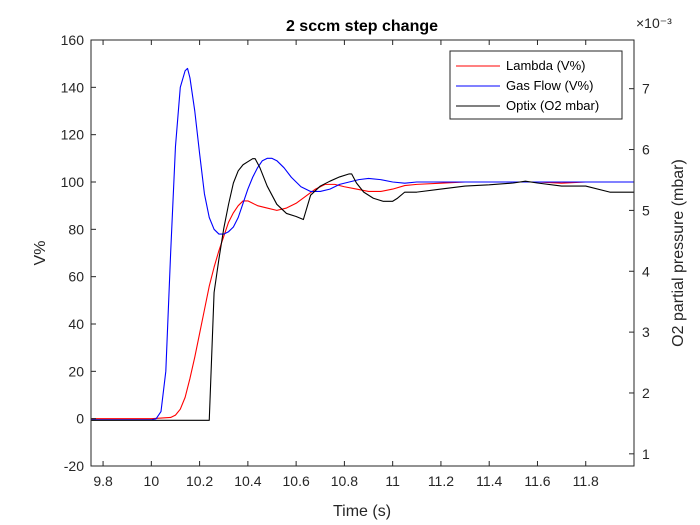  Describe the element at coordinates (296, 481) in the screenshot. I see `x-tick-label: 10.6` at that location.